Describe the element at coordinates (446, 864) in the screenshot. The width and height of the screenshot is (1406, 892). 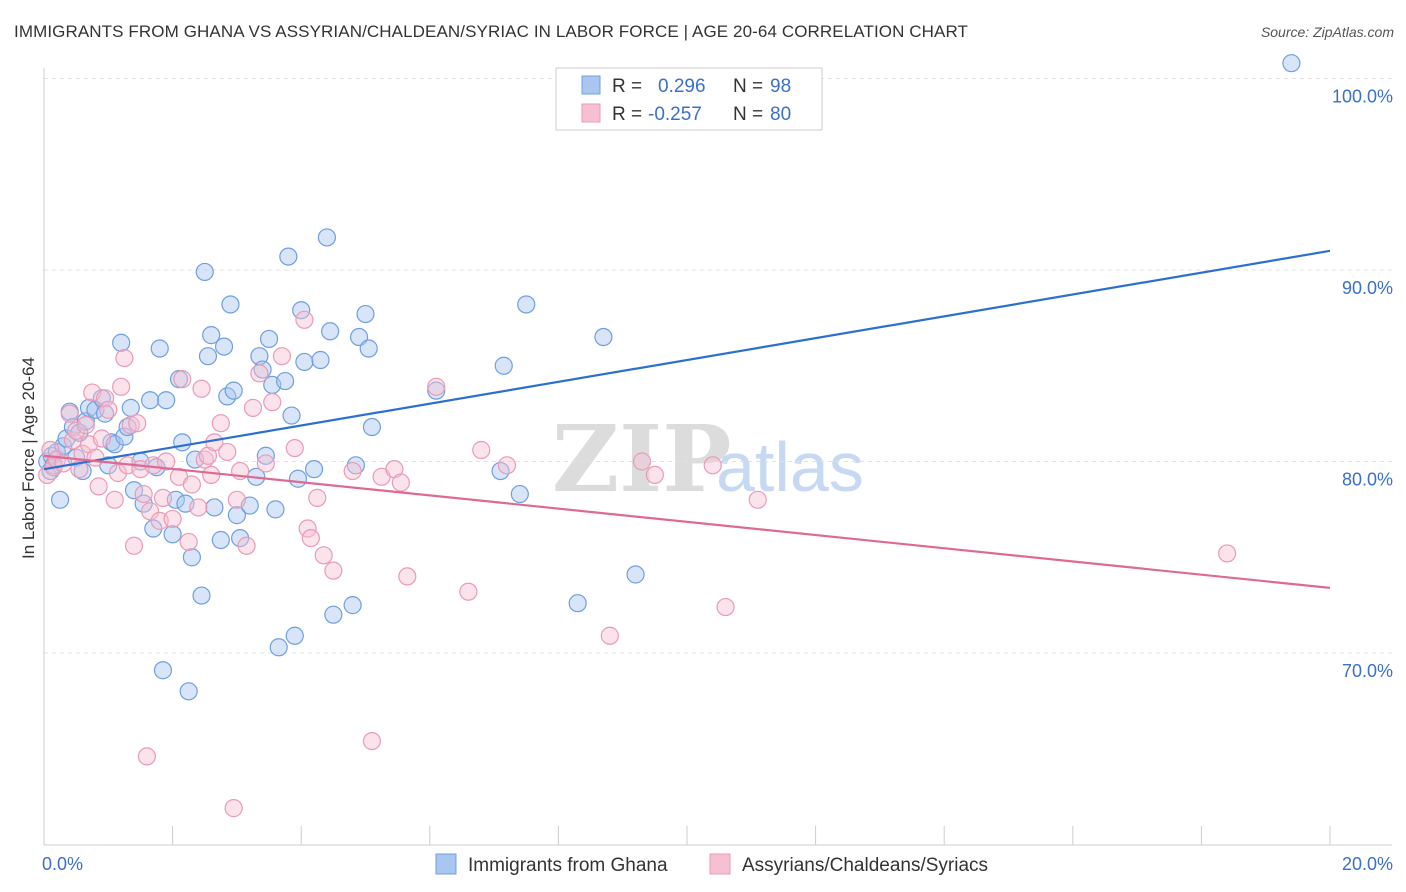
I see `legend-swatch-ghana` at that location.